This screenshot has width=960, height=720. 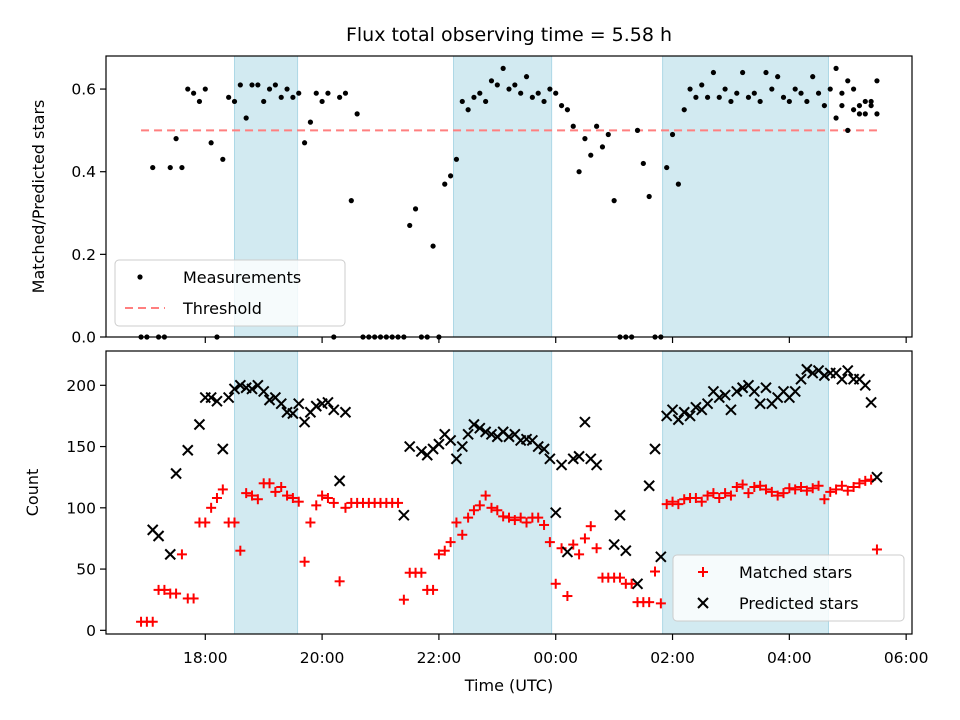 I want to click on x-tick-label: 02:00, so click(x=672, y=658).